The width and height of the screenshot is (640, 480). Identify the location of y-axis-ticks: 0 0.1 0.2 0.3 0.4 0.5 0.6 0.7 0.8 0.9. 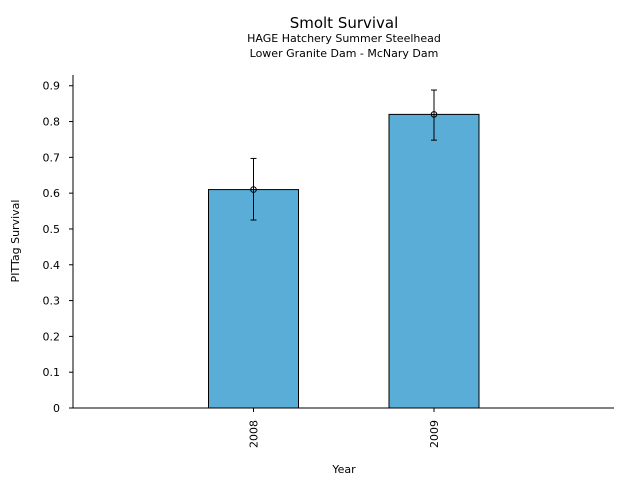
(58, 247).